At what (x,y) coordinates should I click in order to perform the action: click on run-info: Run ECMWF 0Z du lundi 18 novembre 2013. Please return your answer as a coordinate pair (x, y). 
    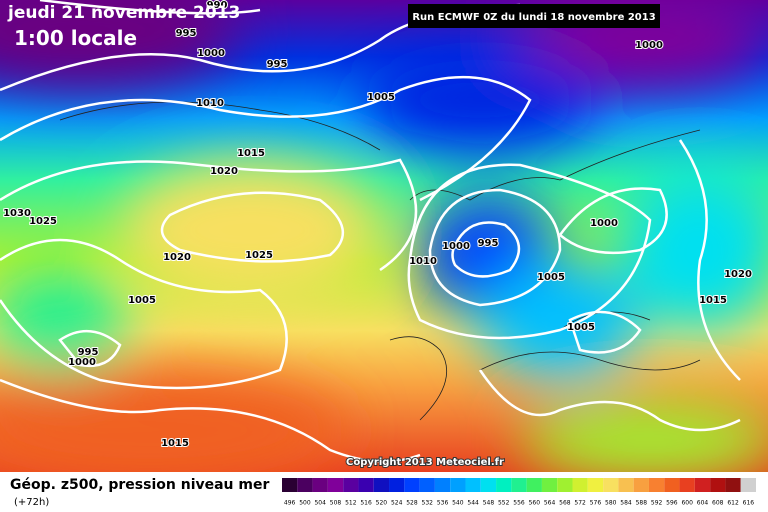
    Looking at the image, I should click on (533, 17).